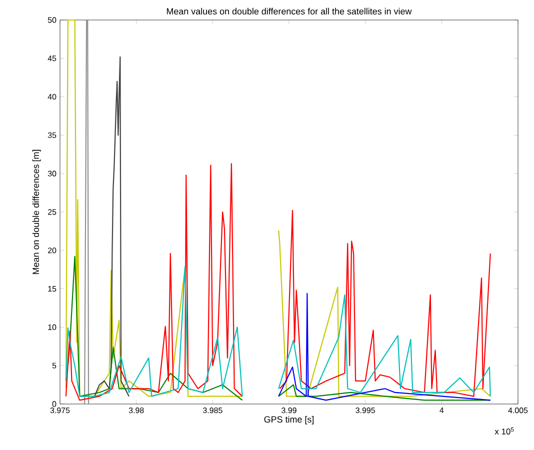 Image resolution: width=534 pixels, height=450 pixels. I want to click on y-axis-title: Mean on double differences [m], so click(36, 212).